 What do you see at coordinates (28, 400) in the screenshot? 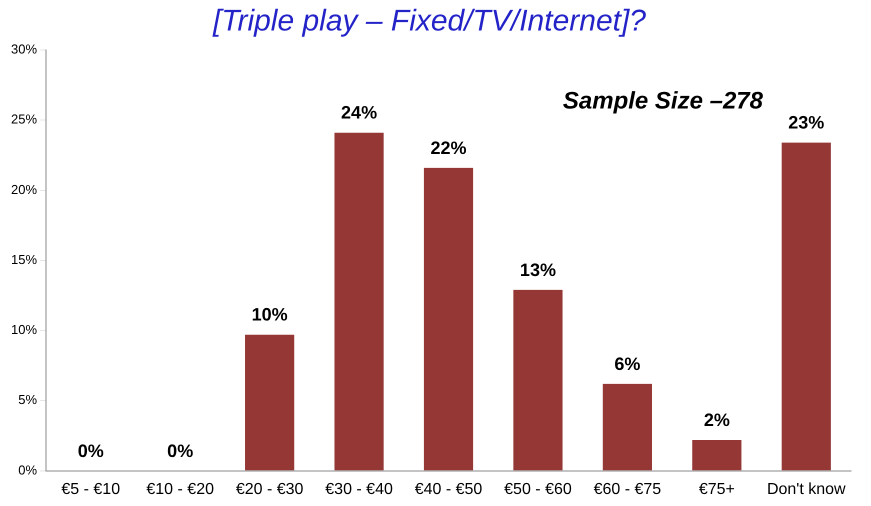
I see `y-tick-label: 5%` at bounding box center [28, 400].